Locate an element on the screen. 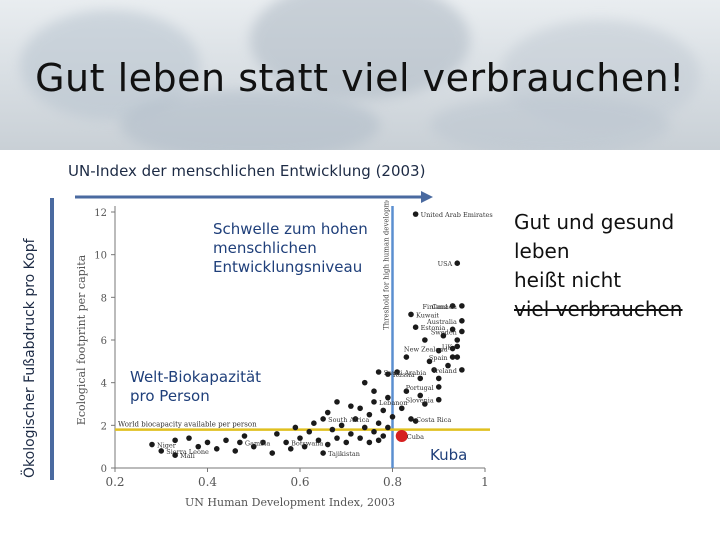 The width and height of the screenshot is (720, 540). y-axis-bar is located at coordinates (52, 339).